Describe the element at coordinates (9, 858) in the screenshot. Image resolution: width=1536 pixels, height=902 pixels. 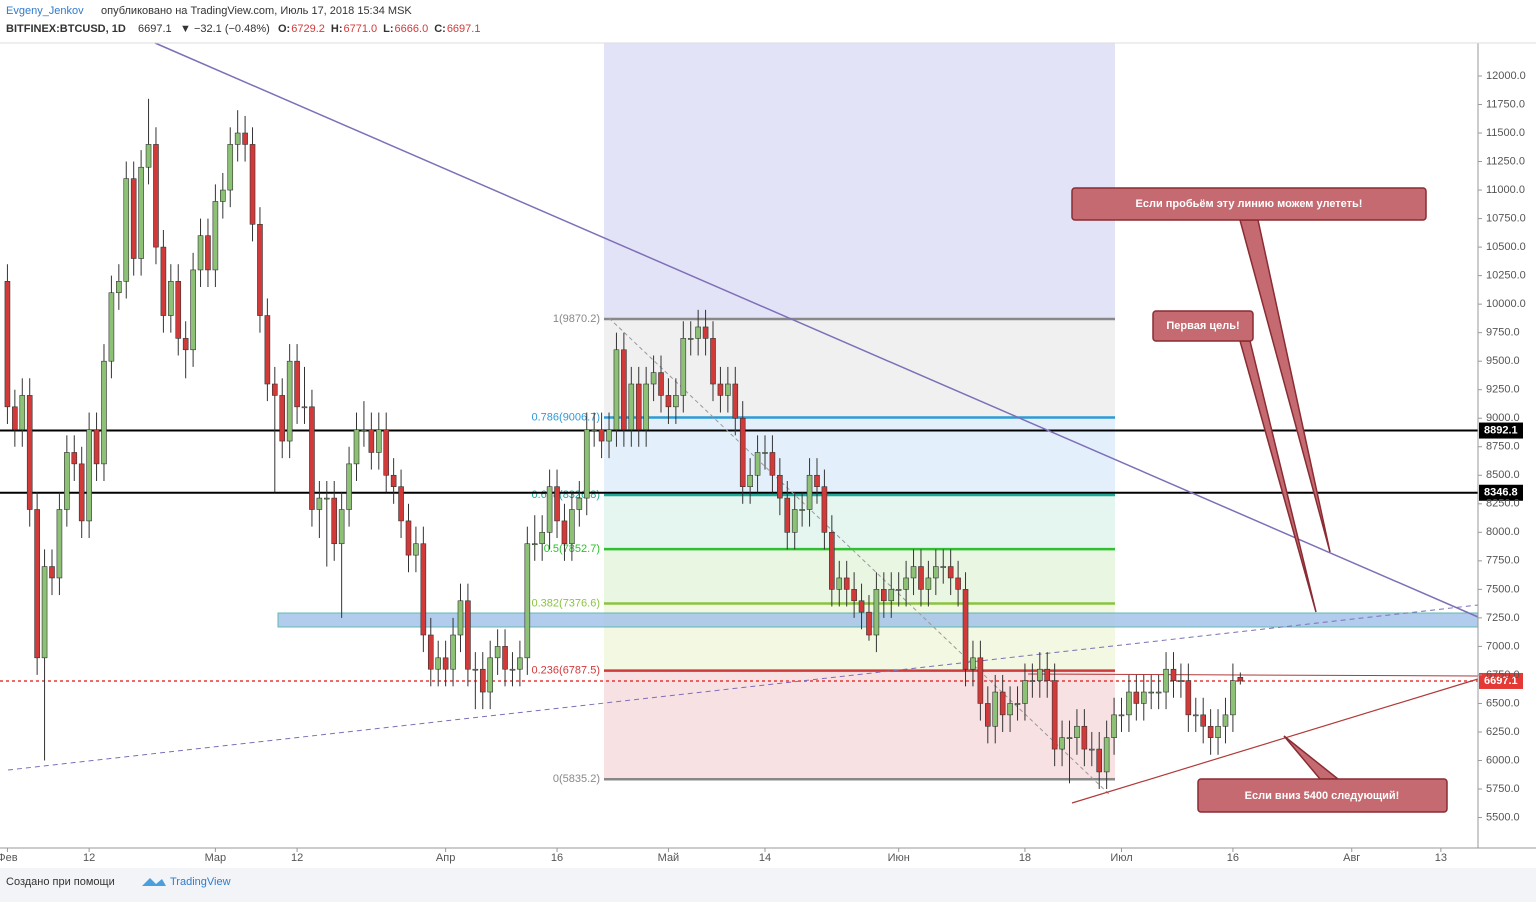
I see `x-tick-label: Фев` at that location.